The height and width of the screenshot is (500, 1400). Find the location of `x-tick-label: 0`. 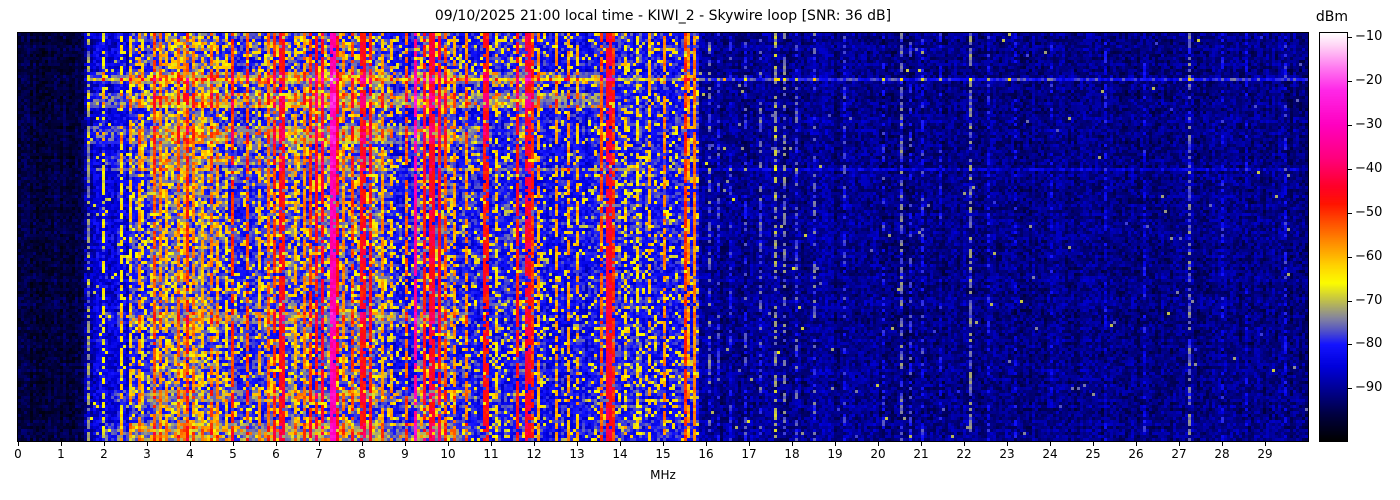

x-tick-label: 0 is located at coordinates (18, 454).